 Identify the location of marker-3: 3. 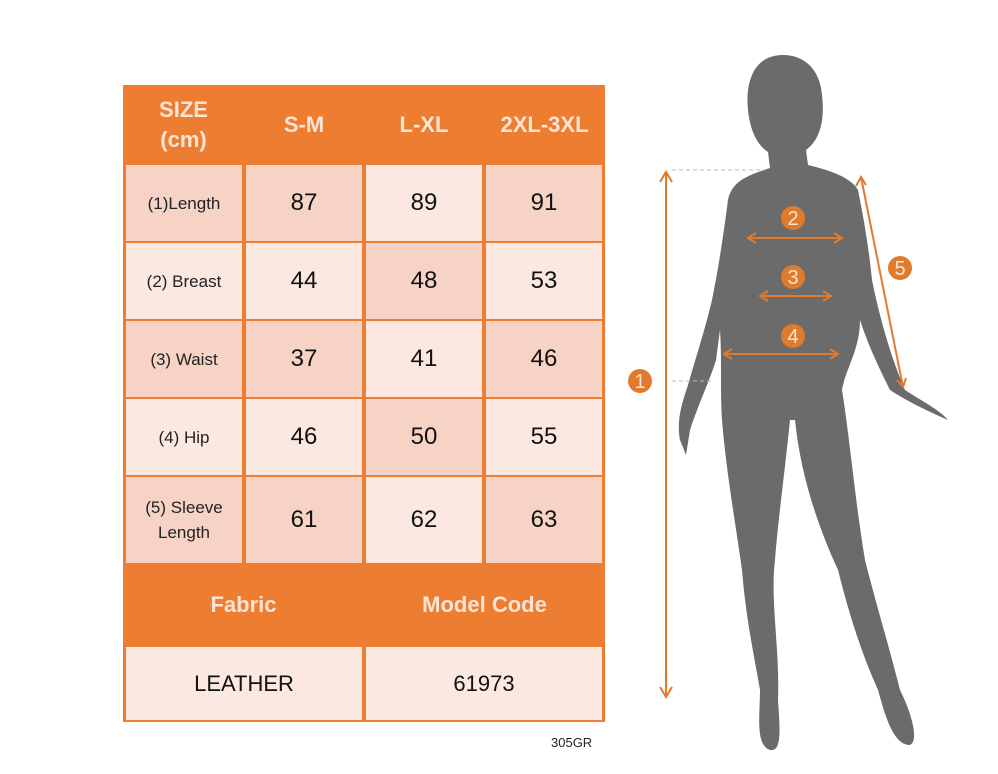
(793, 277).